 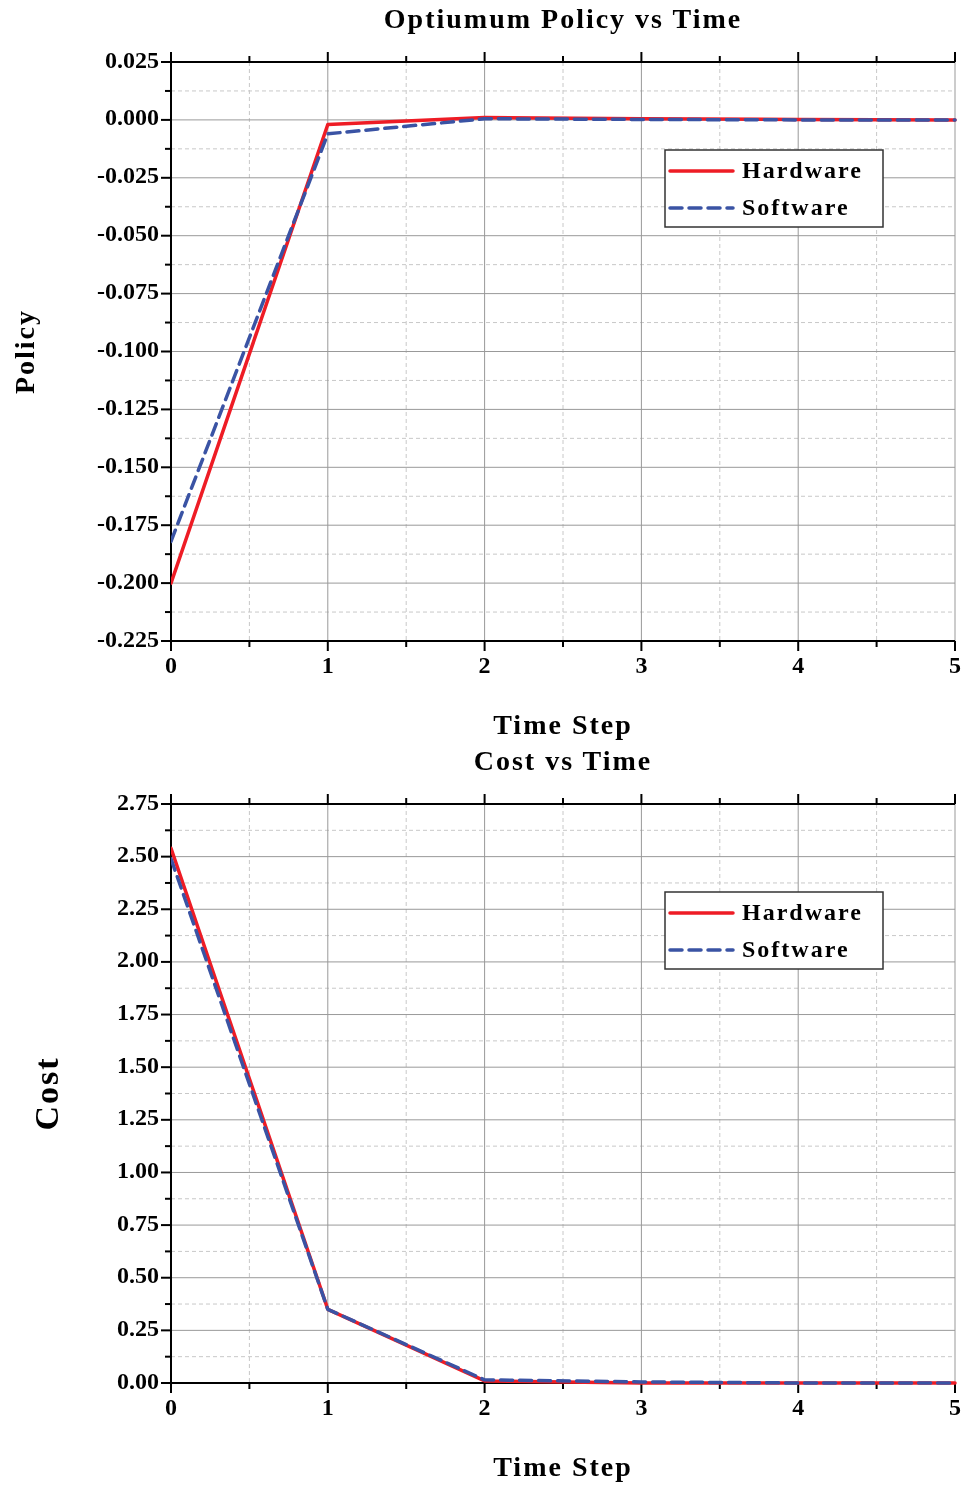 What do you see at coordinates (138, 1064) in the screenshot?
I see `y-tick-label: 1.50` at bounding box center [138, 1064].